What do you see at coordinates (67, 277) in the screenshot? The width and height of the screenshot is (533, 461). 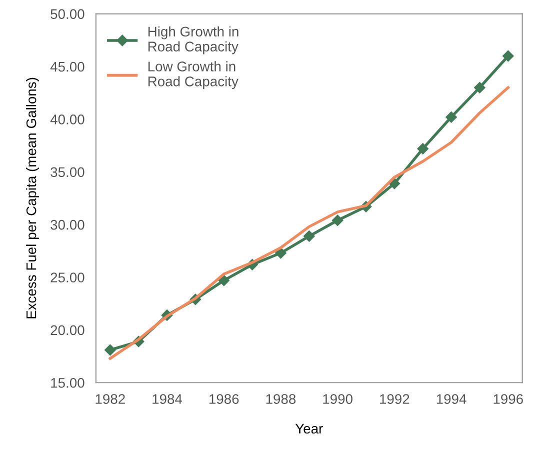 I see `y-tick-label: 25.00` at bounding box center [67, 277].